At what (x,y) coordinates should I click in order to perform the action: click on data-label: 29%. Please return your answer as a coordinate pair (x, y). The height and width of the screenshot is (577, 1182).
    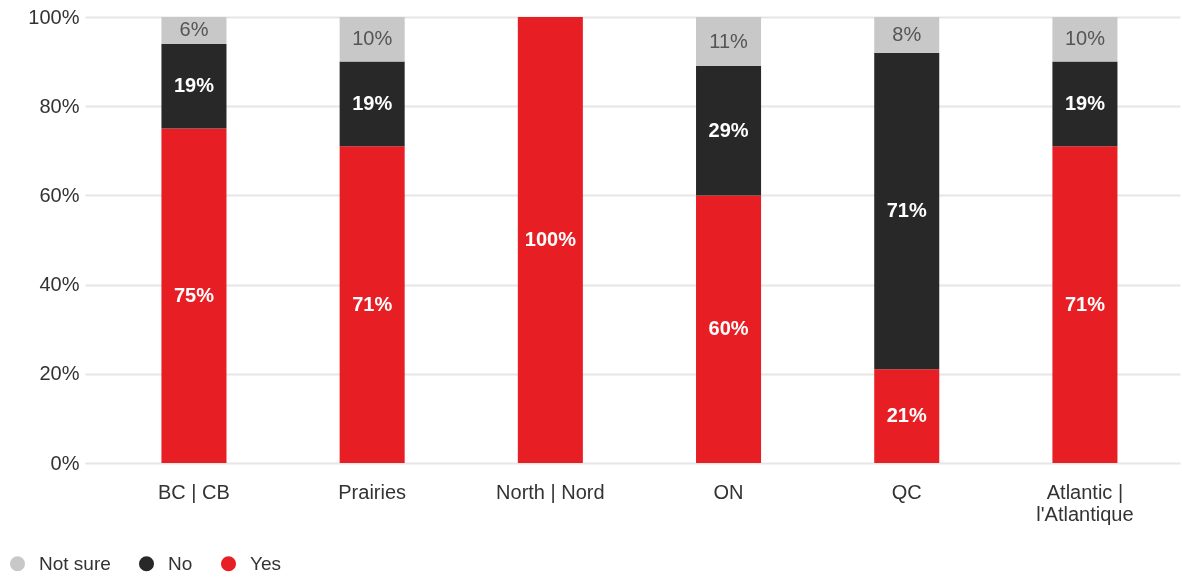
    Looking at the image, I should click on (728, 129).